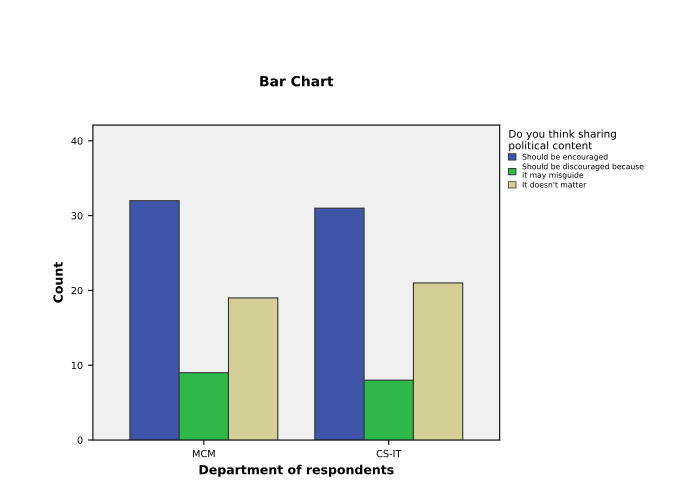 Image resolution: width=678 pixels, height=483 pixels. I want to click on y-axis-title: Count, so click(58, 282).